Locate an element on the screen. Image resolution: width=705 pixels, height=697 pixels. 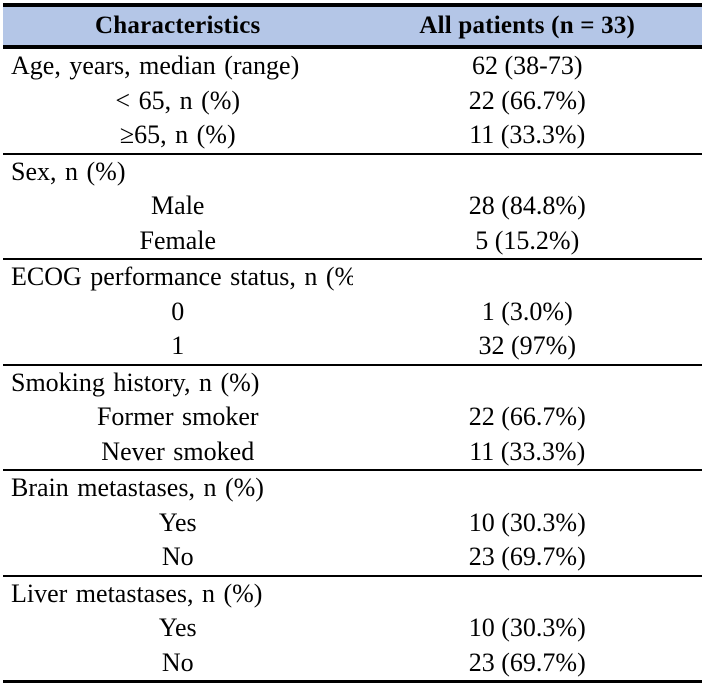
table-row: Former smoker 22 (66.7%) is located at coordinates (352, 417).